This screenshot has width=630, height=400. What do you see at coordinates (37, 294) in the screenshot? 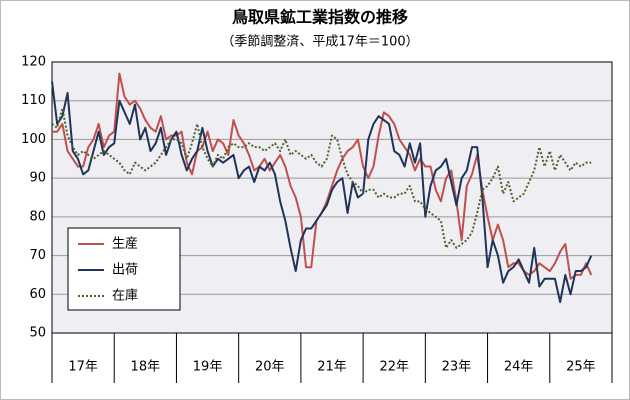
I see `y-tick-label: 60` at bounding box center [37, 294].